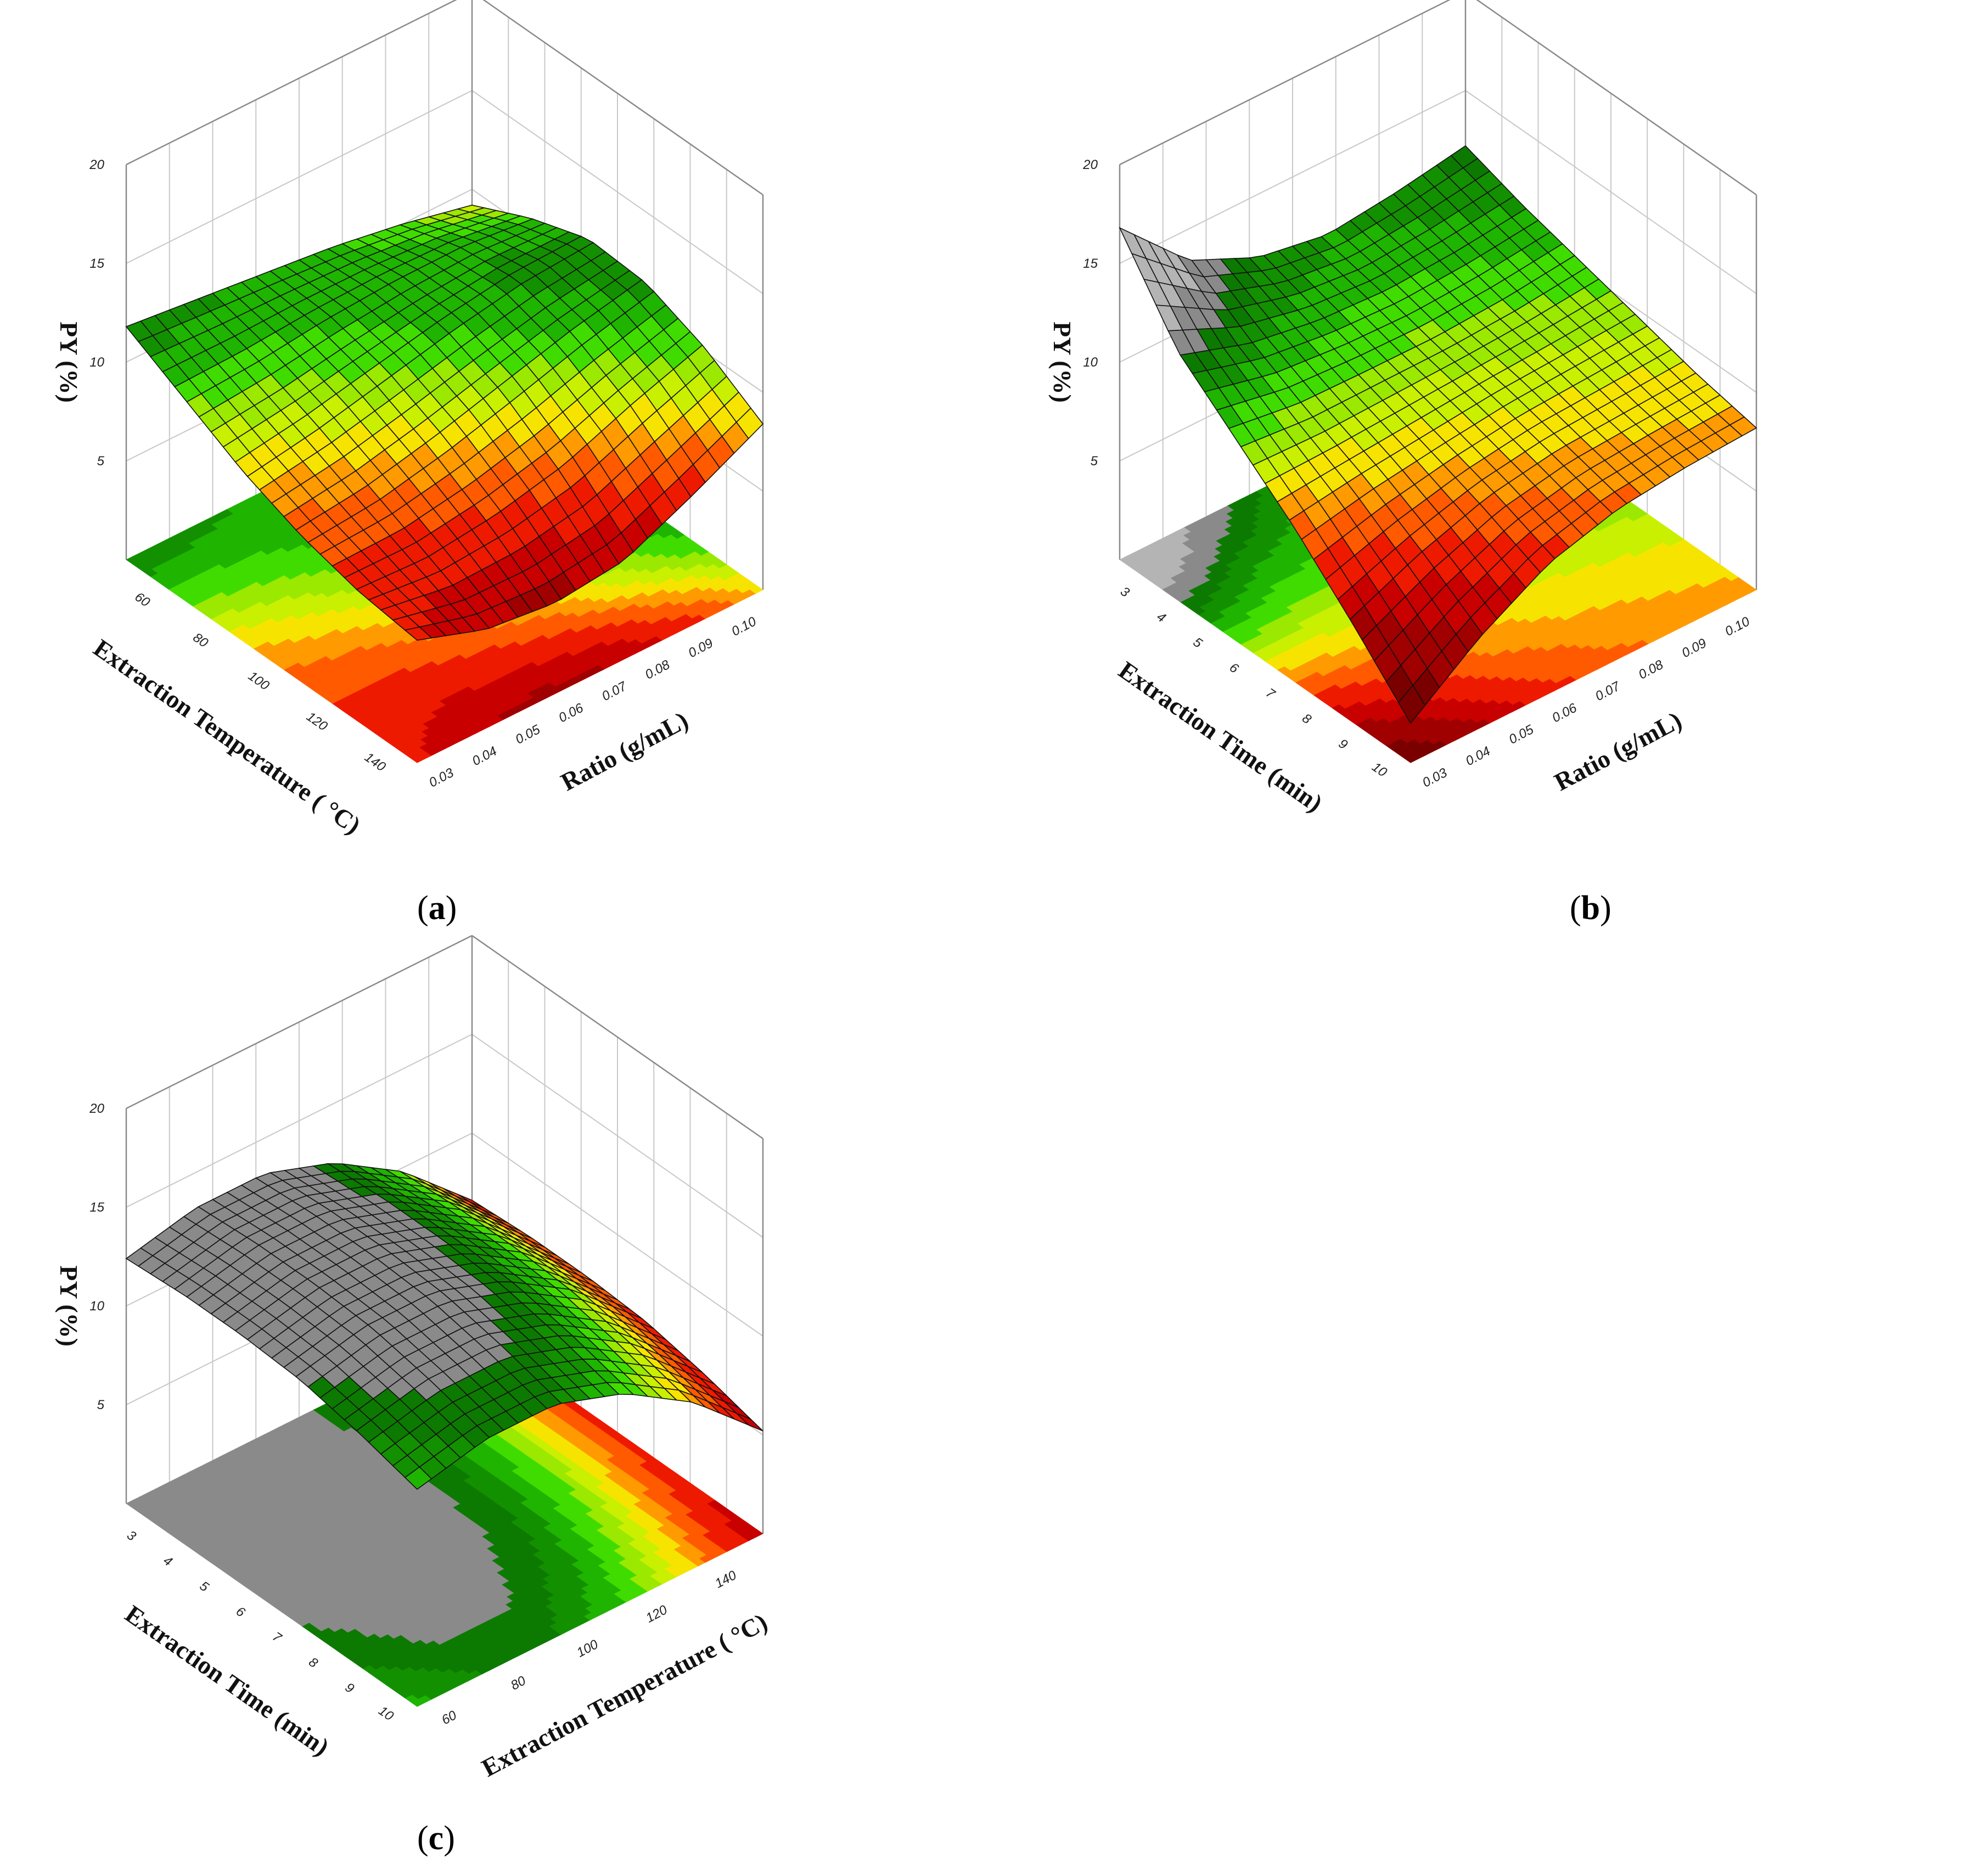 This screenshot has height=1875, width=1988. I want to click on plot-a-x-tick-label: 140, so click(375, 762).